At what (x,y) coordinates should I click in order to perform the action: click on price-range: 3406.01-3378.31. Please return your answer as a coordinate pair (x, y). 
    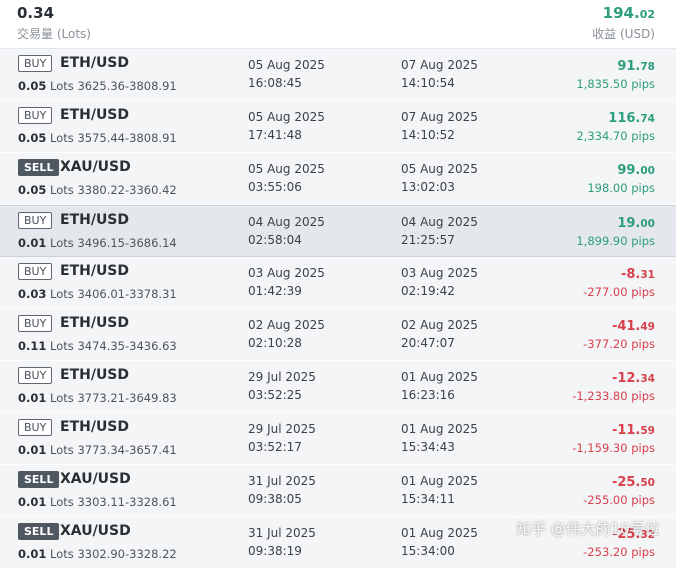
    Looking at the image, I should click on (127, 294).